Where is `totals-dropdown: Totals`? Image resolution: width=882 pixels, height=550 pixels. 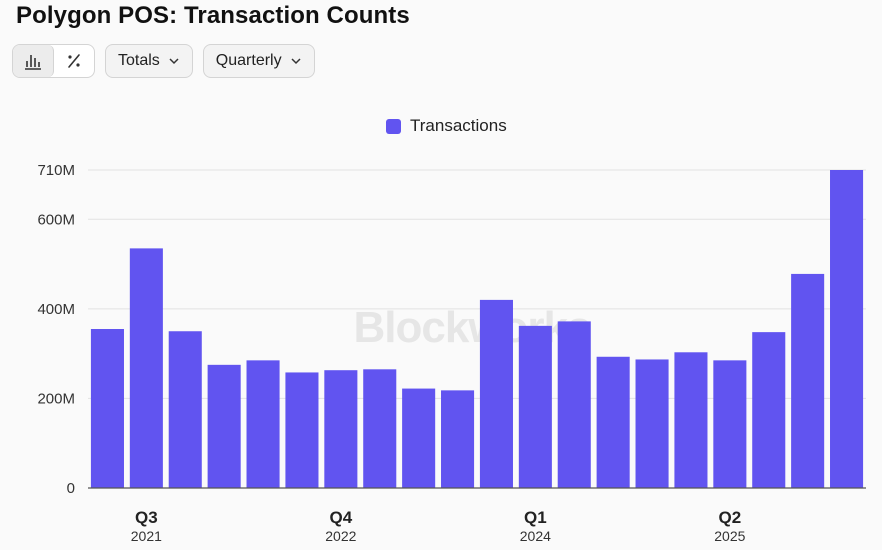
totals-dropdown: Totals is located at coordinates (149, 61).